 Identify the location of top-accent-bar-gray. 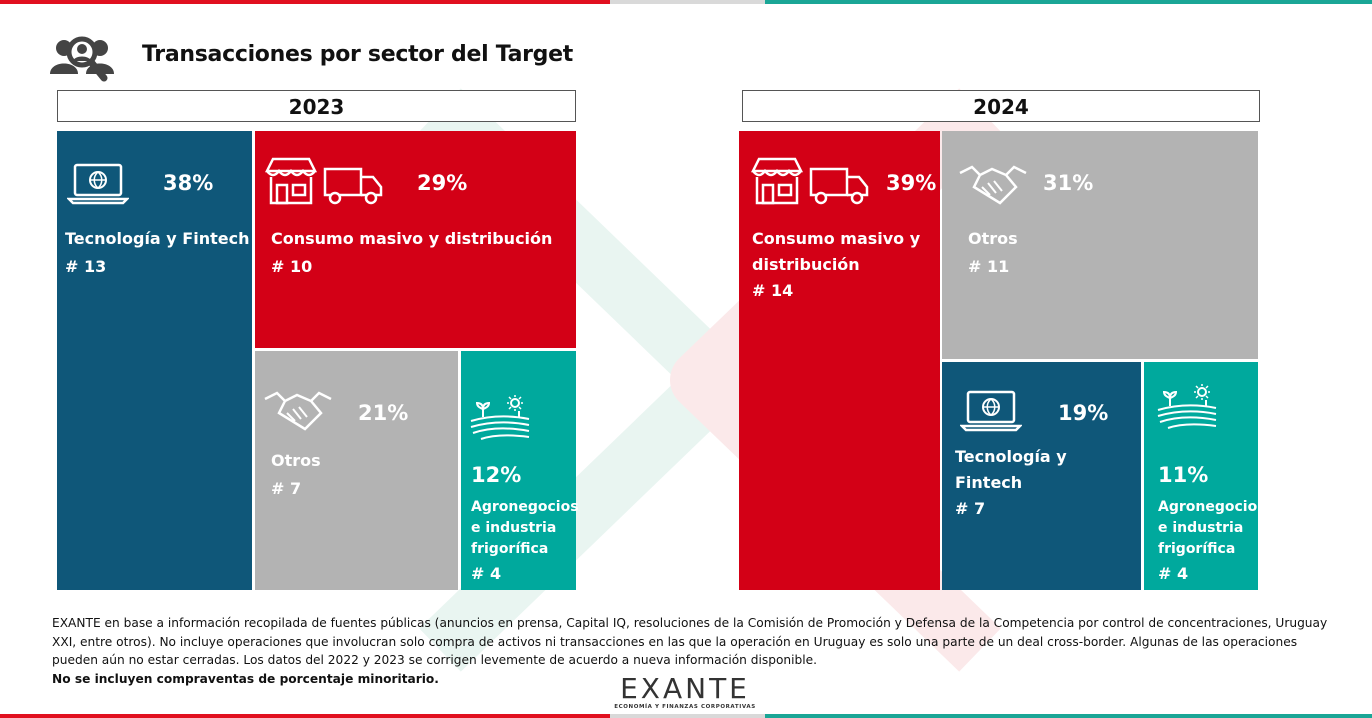
(687, 2).